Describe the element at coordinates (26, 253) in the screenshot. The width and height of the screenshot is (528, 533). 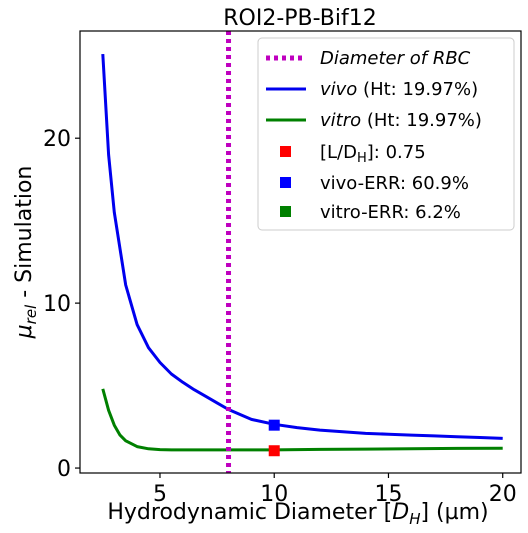
I see `y-axis-label: μrel - Simulation` at that location.